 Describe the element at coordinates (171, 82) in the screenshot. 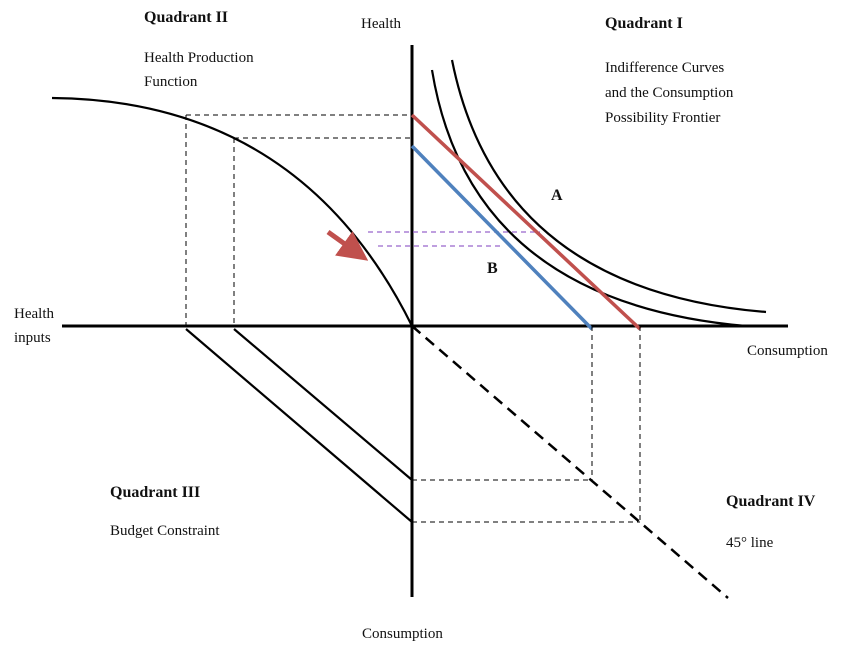

I see `q2-desc-line2: Function` at that location.